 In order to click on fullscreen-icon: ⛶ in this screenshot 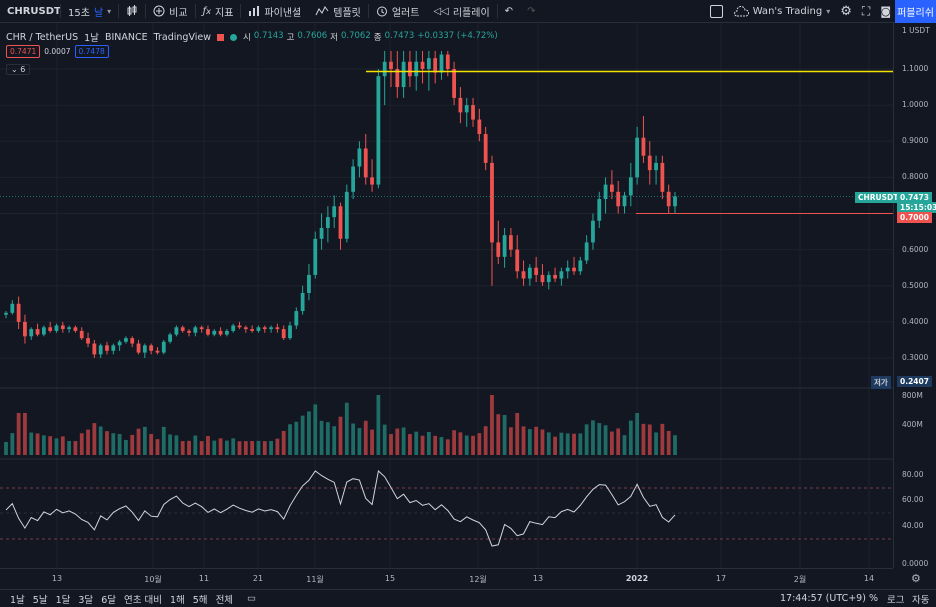, I will do `click(866, 11)`.